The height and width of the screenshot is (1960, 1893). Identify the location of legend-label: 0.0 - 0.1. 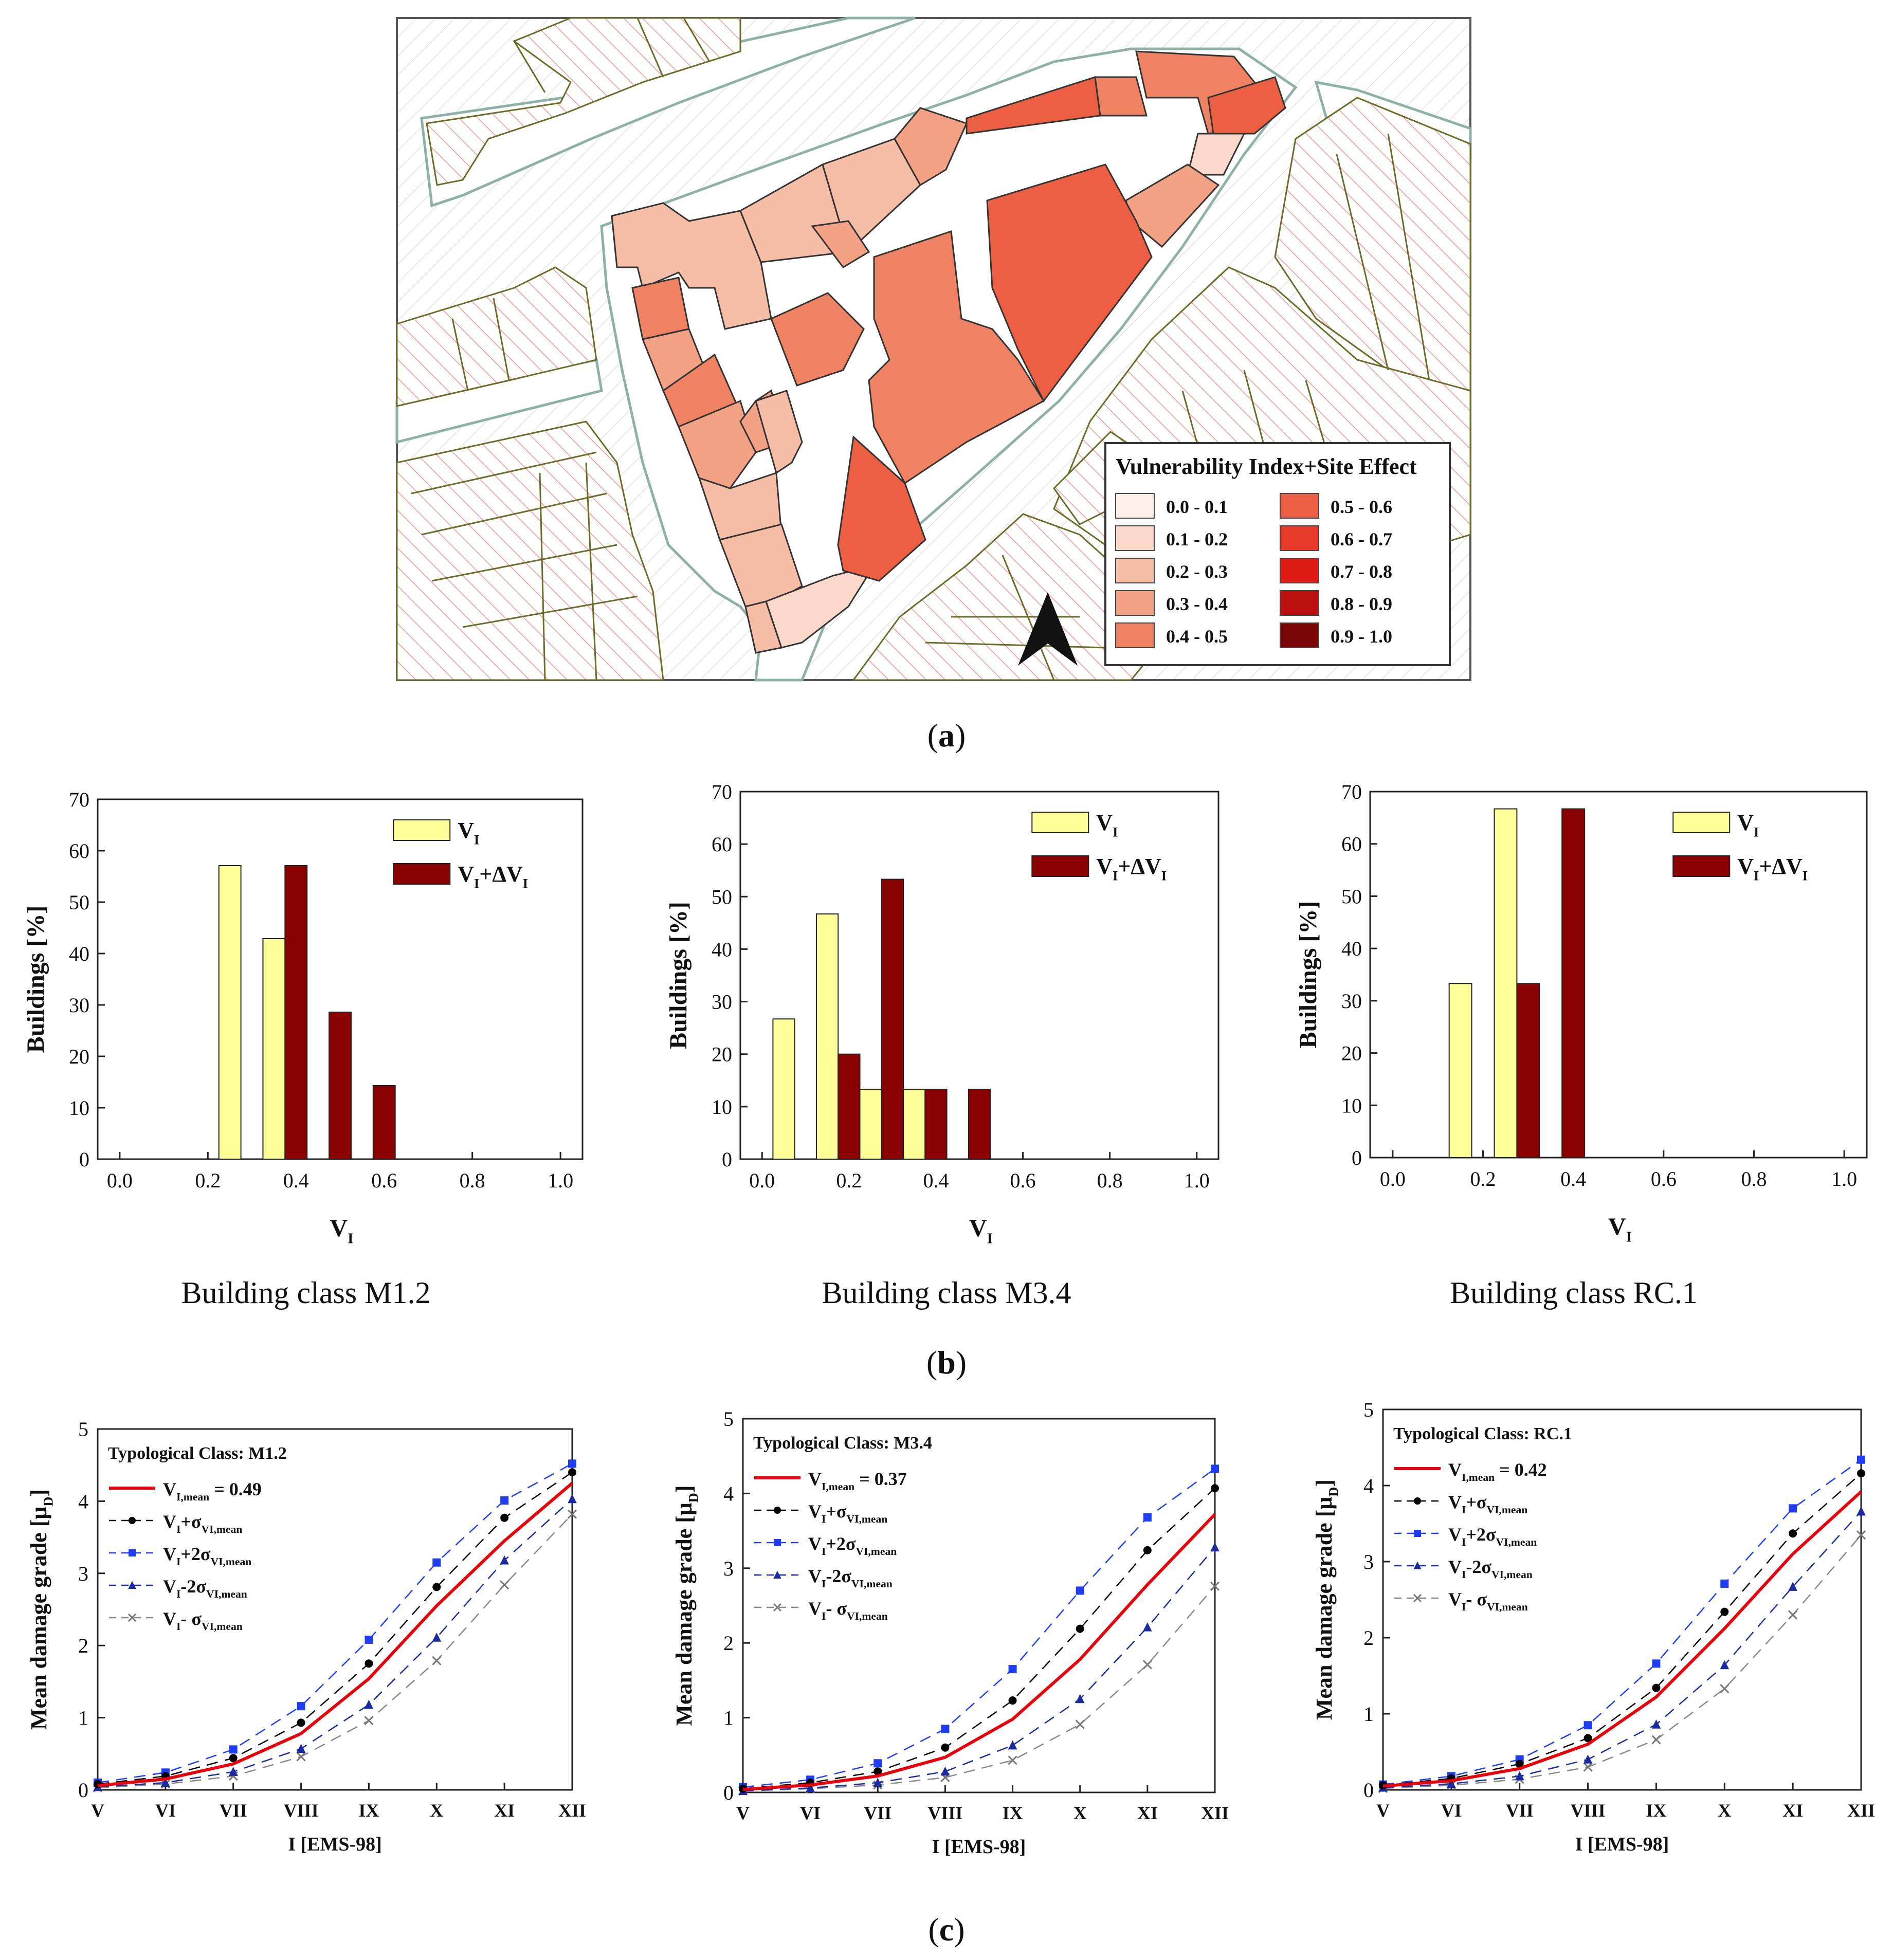
(1197, 507).